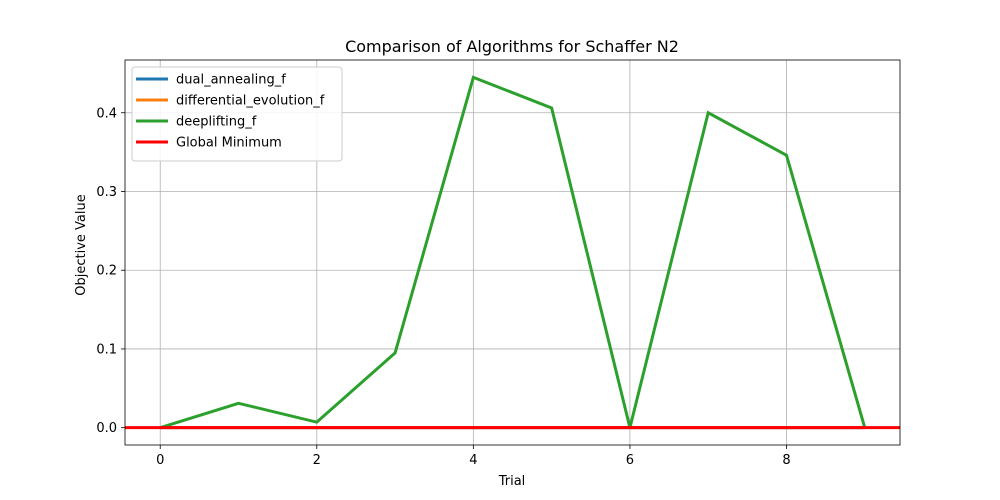 The height and width of the screenshot is (500, 1000). I want to click on legend-entry-label: differential_evolution_f, so click(250, 101).